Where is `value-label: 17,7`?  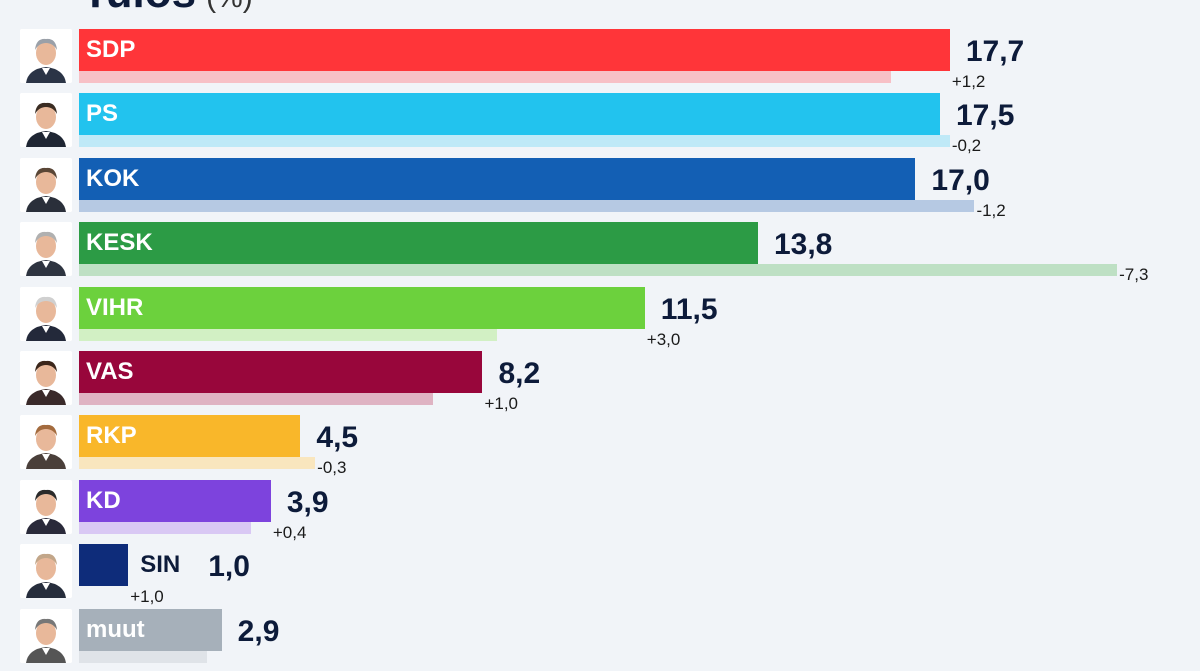
value-label: 17,7 is located at coordinates (995, 51).